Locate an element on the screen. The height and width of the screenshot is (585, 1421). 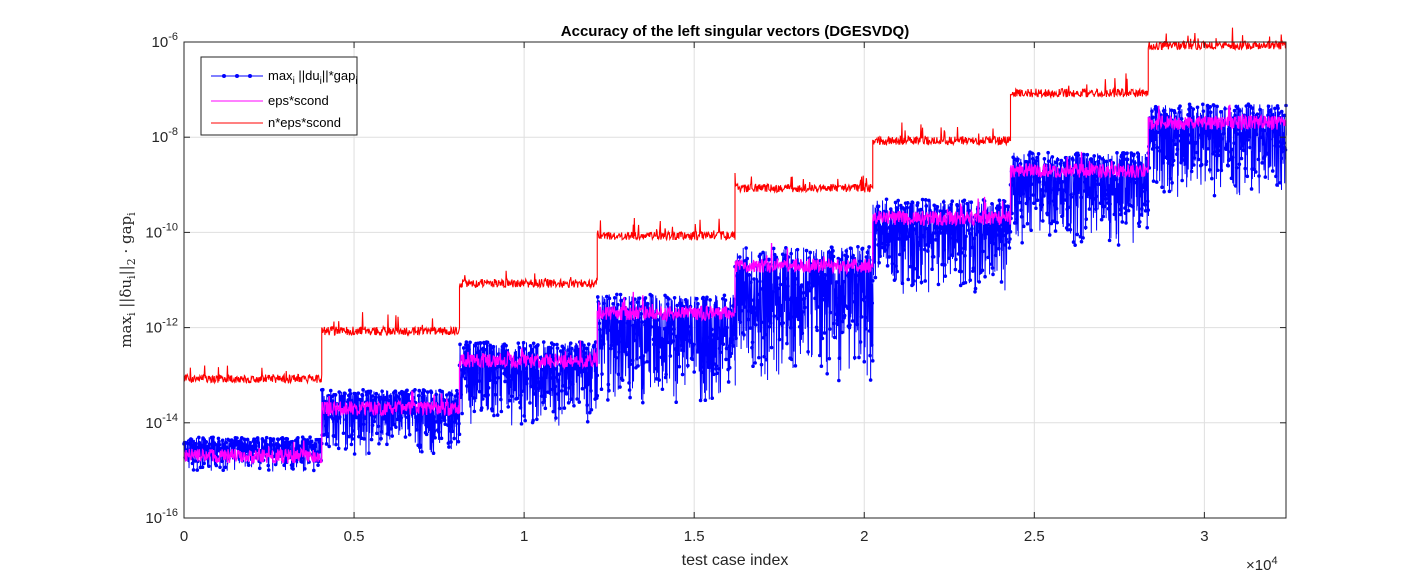
ylabel-max: max is located at coordinates (126, 332).